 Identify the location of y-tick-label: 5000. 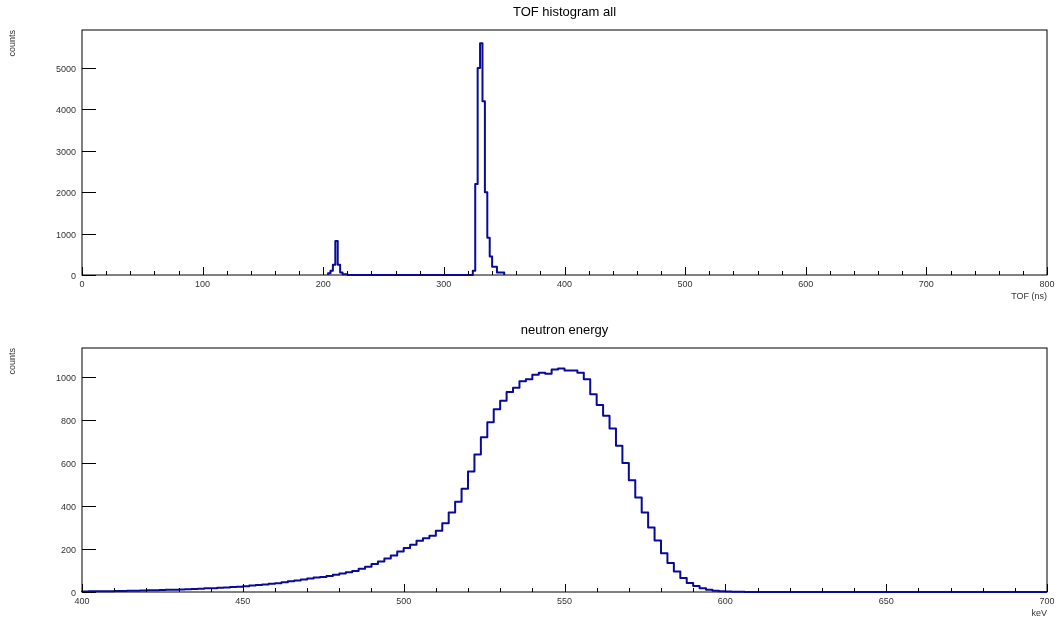
(65, 68).